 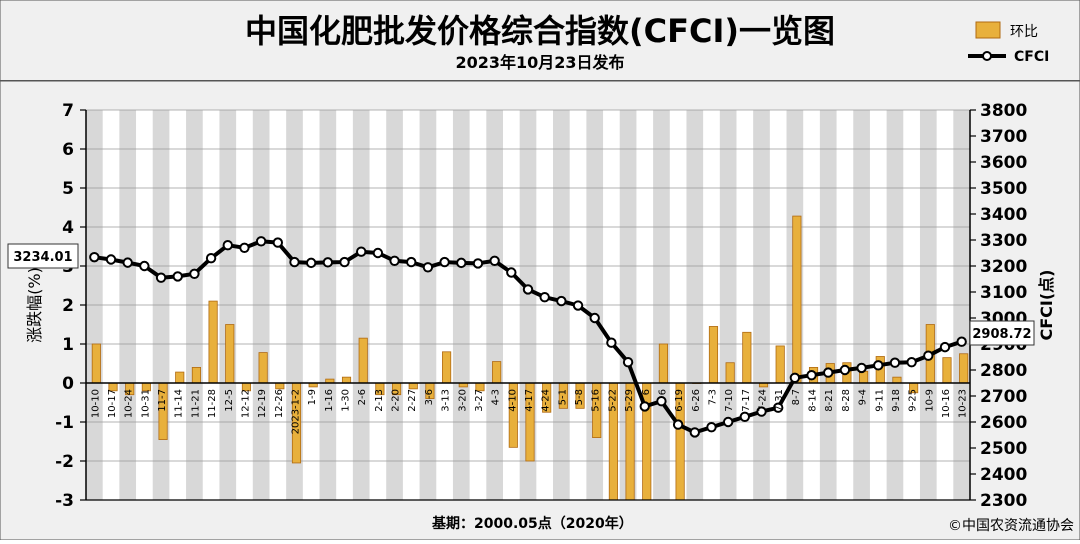 What do you see at coordinates (64, 423) in the screenshot?
I see `y-left-tick-label: -1` at bounding box center [64, 423].